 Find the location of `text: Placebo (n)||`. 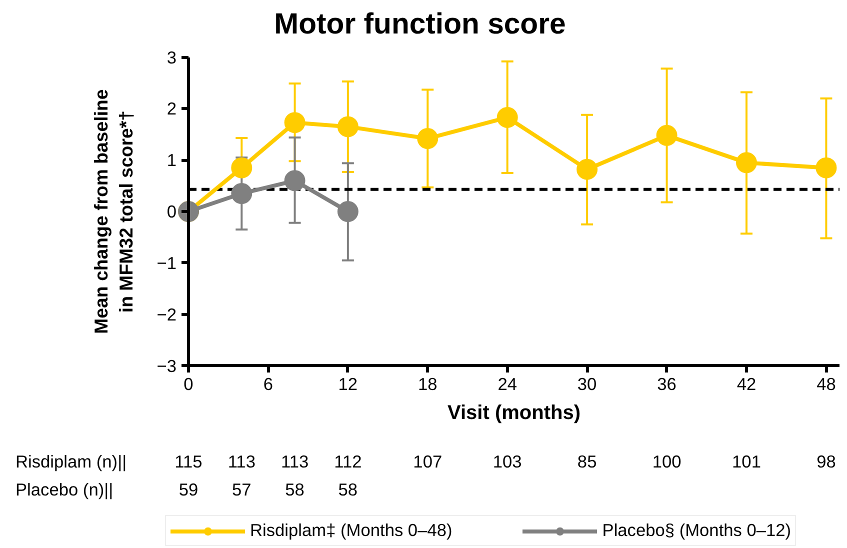

text: Placebo (n)|| is located at coordinates (65, 490).